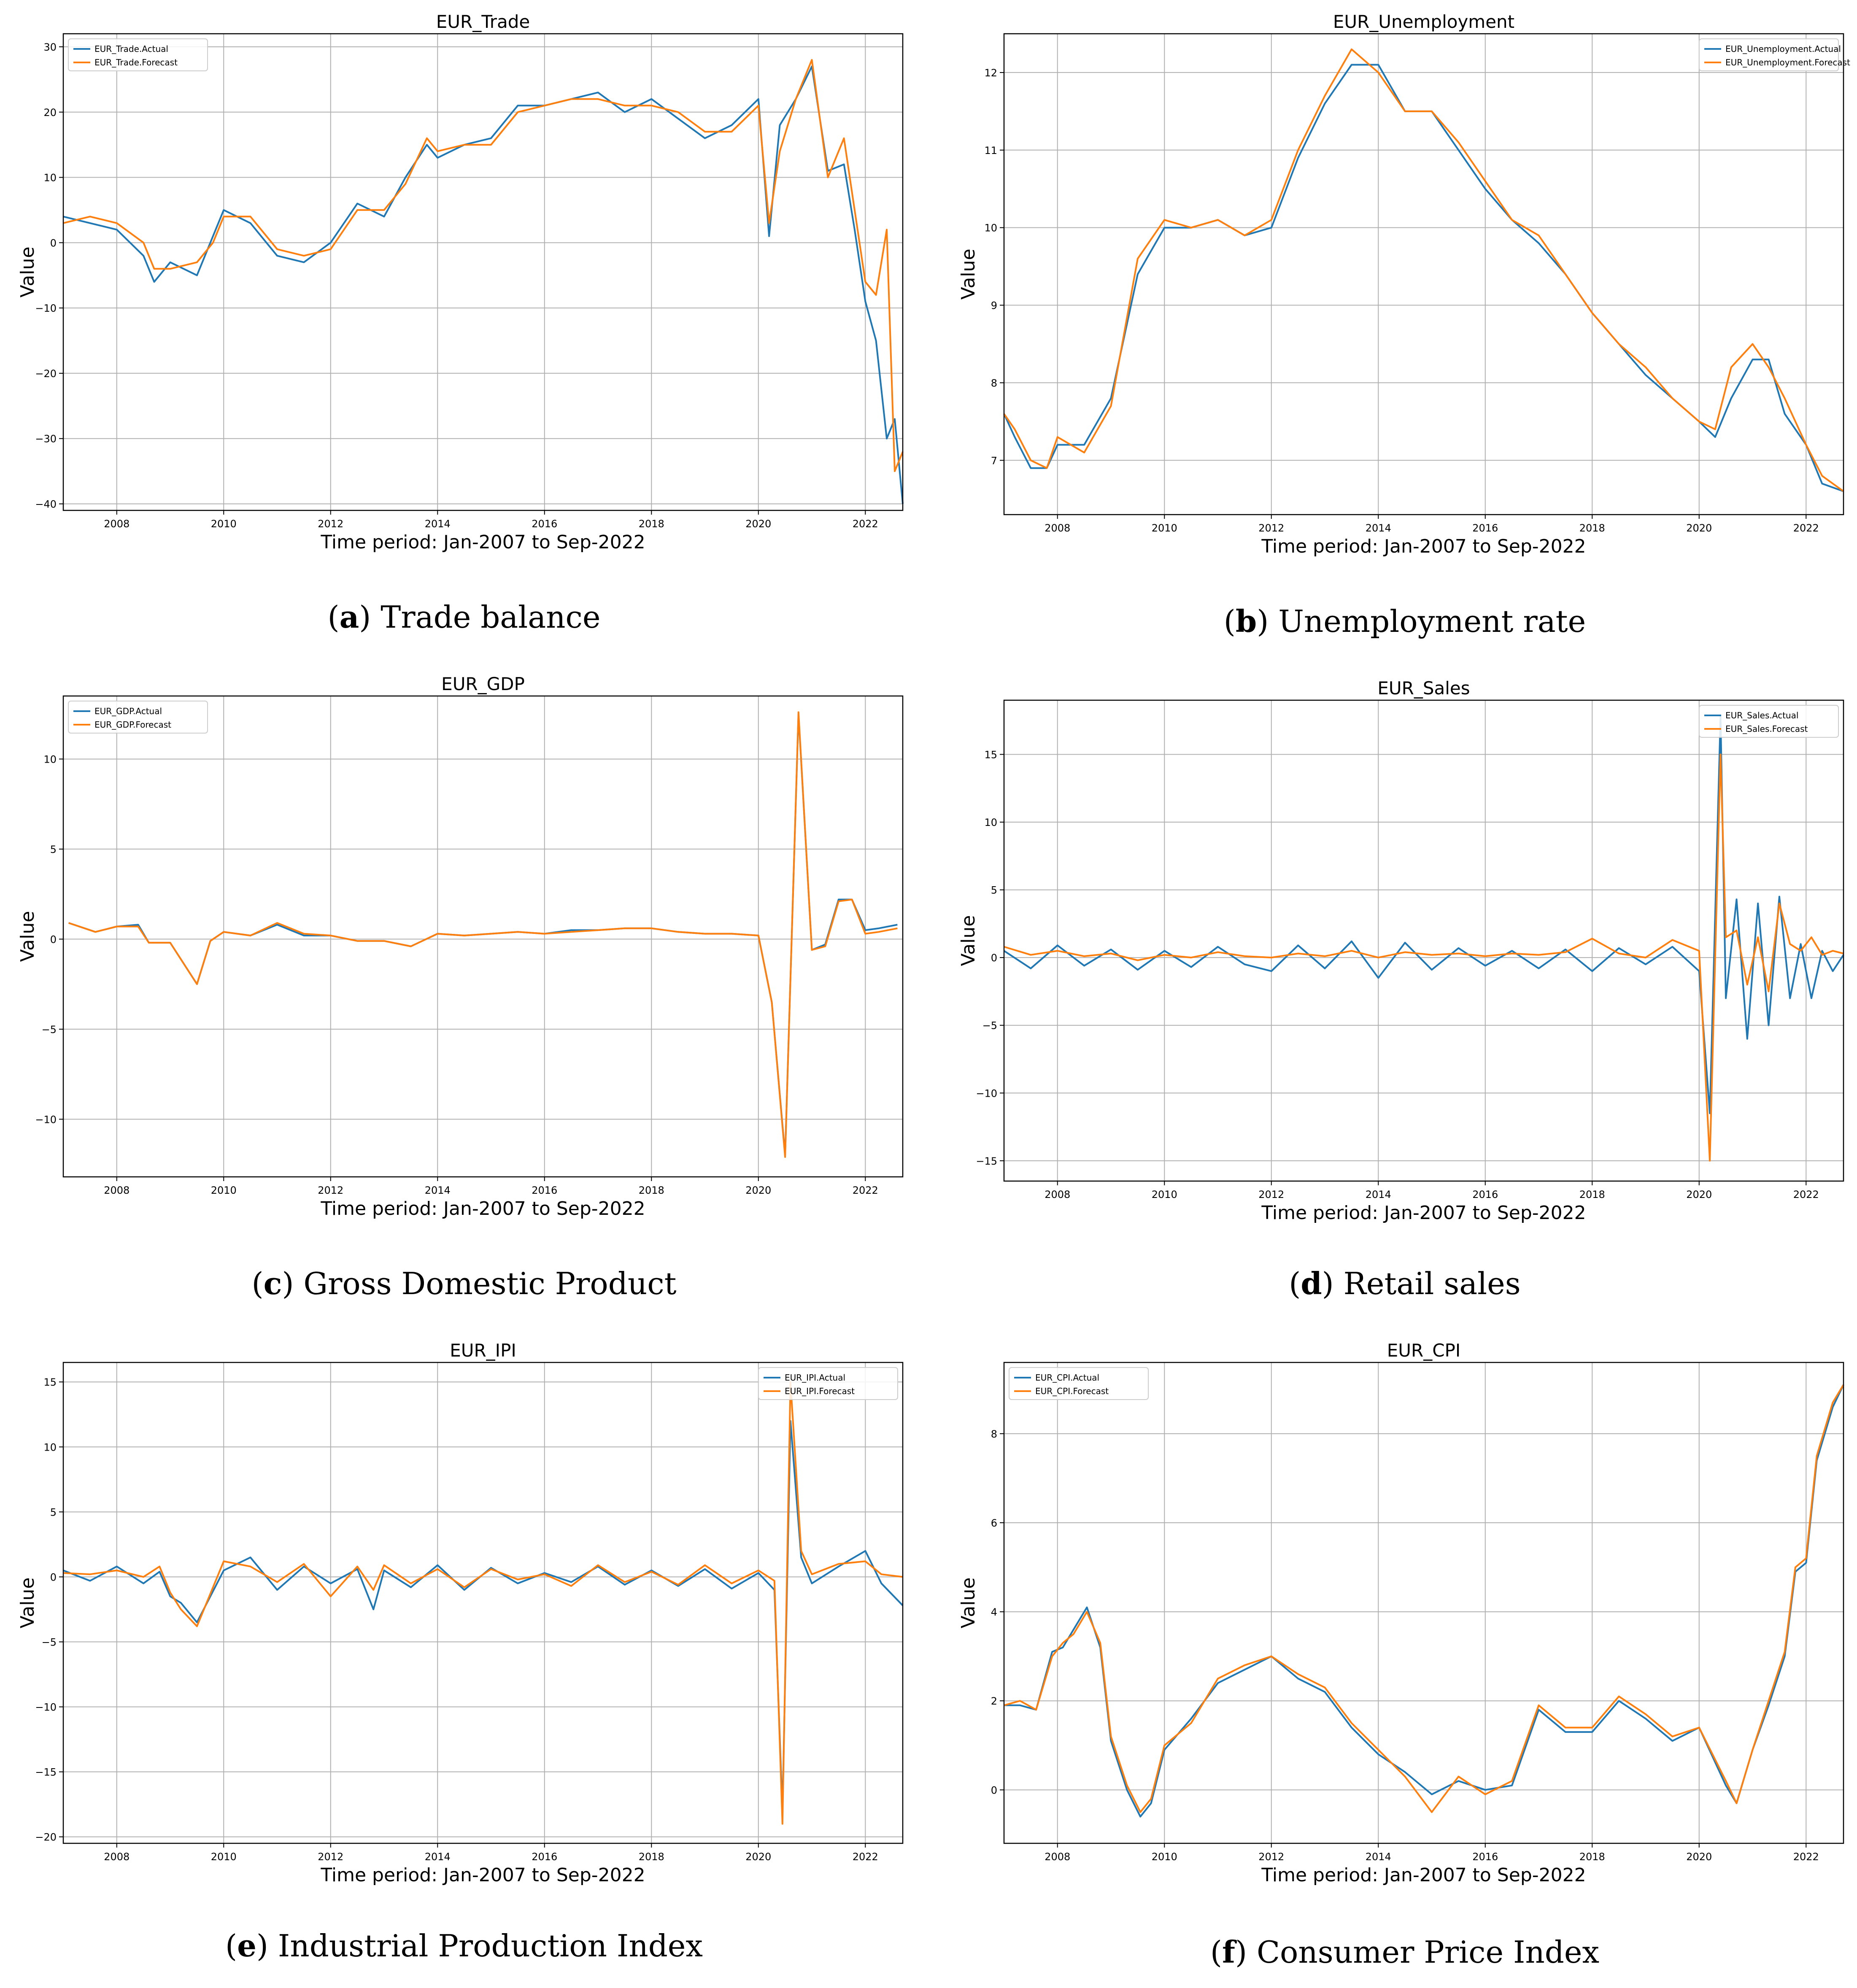  What do you see at coordinates (46, 439) in the screenshot?
I see `y-tick-label: −30` at bounding box center [46, 439].